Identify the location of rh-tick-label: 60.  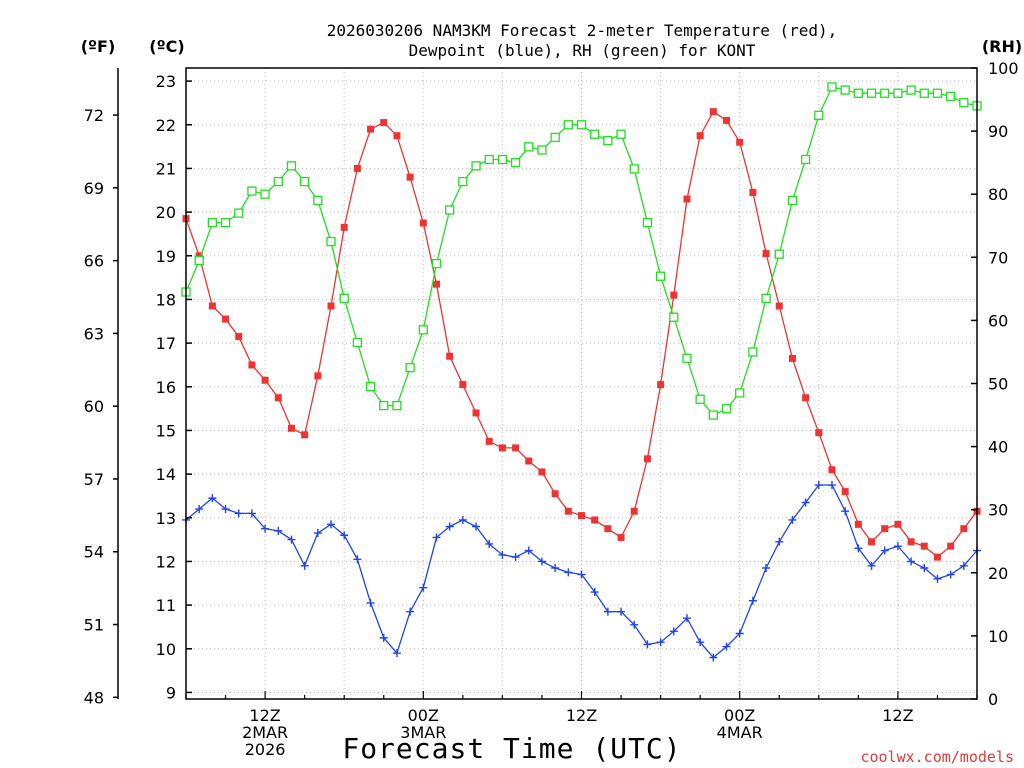
(998, 320).